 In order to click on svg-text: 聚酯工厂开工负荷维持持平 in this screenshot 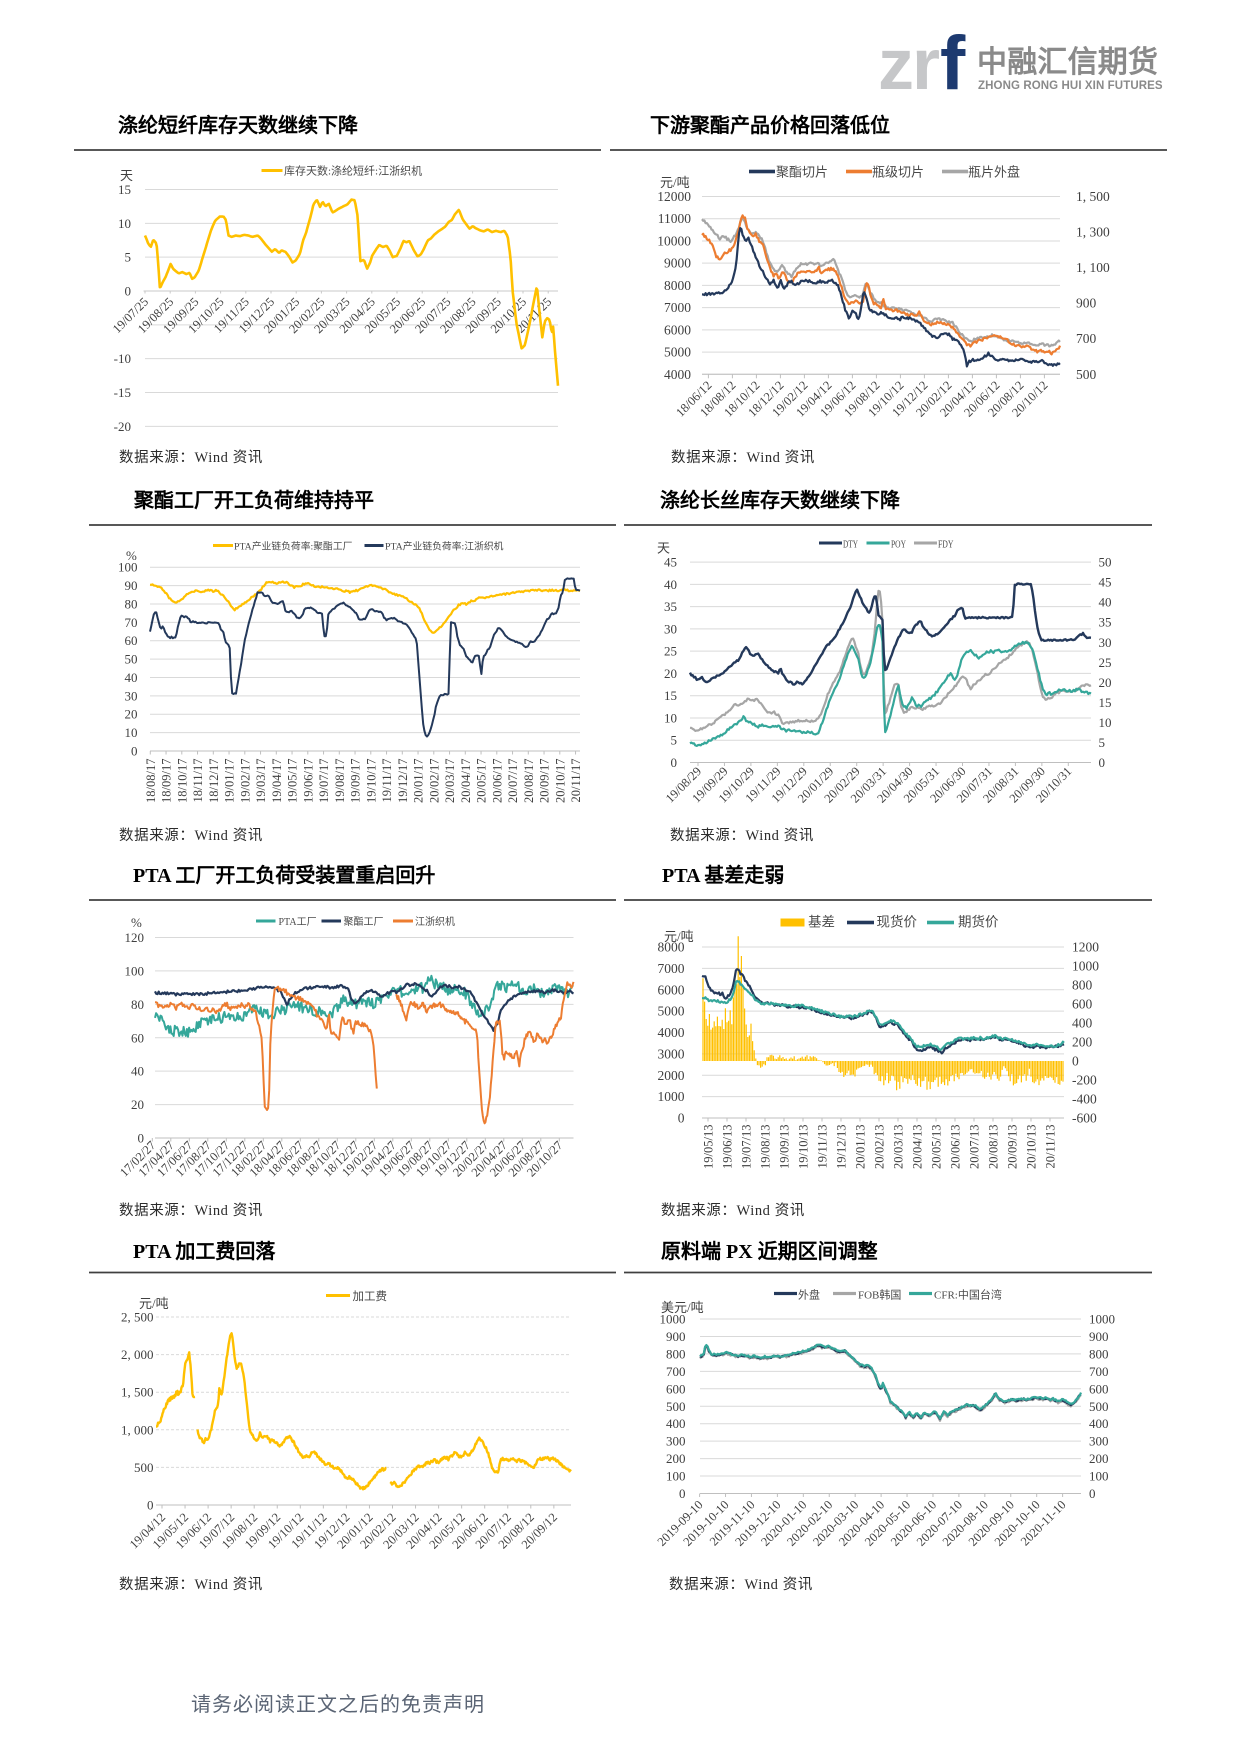, I will do `click(253, 500)`.